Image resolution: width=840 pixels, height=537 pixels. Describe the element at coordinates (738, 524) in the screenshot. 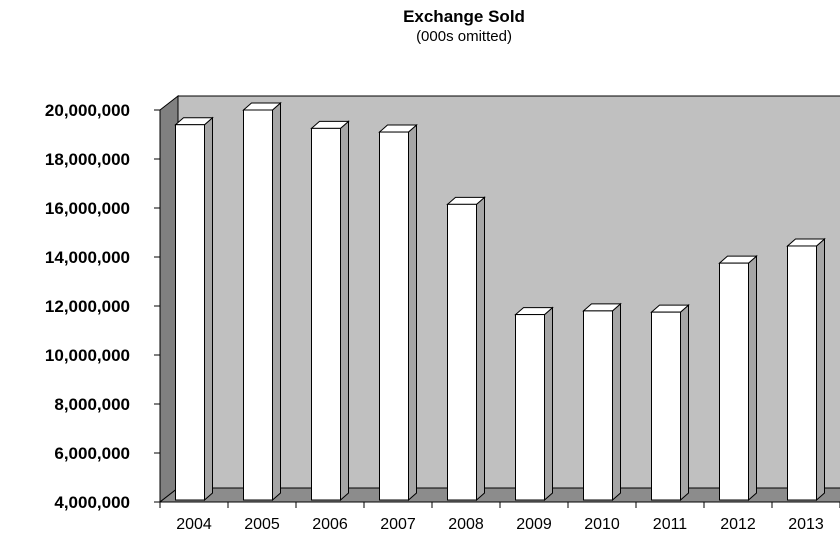

I see `x-tick-label: 2012` at that location.